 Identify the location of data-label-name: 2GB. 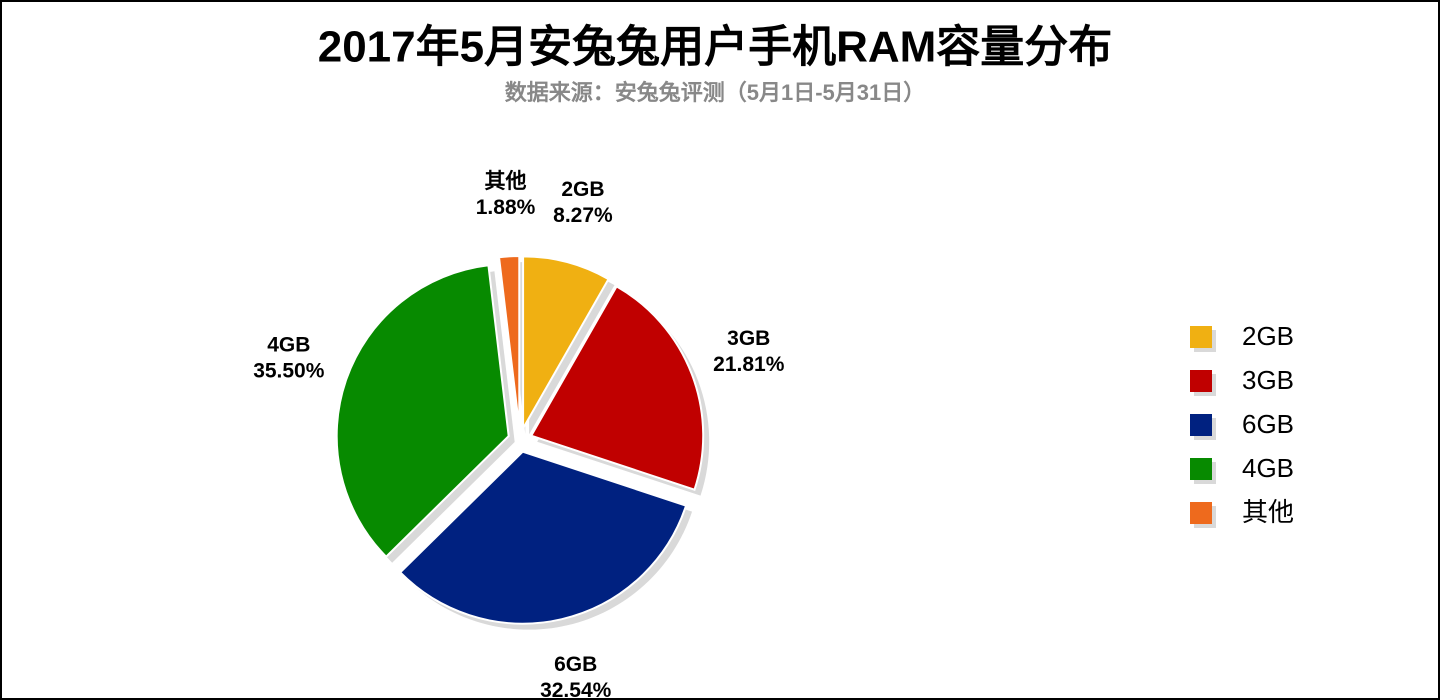
(582, 189).